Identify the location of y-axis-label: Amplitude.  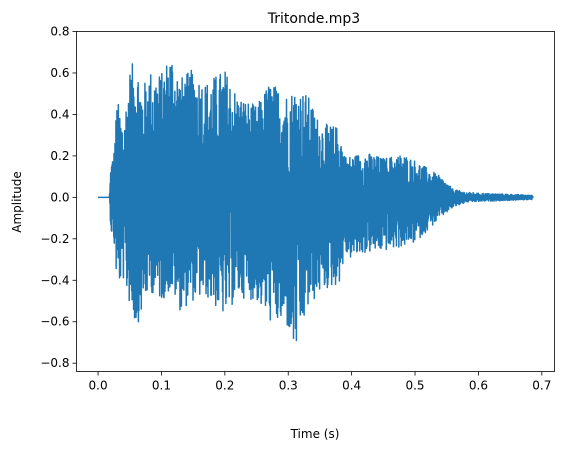
(17, 202).